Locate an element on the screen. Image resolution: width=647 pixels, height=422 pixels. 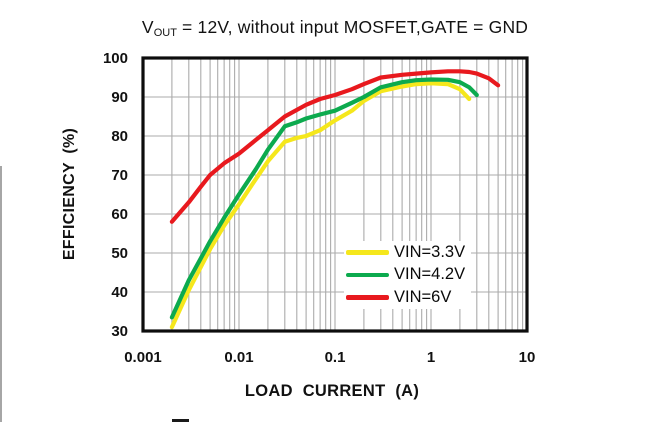
legend-item: VIN=6V is located at coordinates (408, 297).